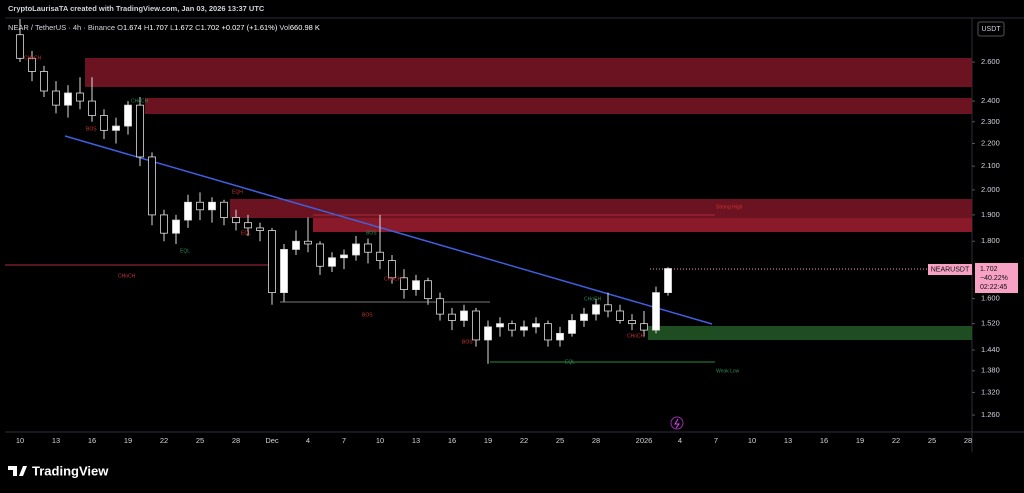  I want to click on x-tick-label: 16, so click(92, 440).